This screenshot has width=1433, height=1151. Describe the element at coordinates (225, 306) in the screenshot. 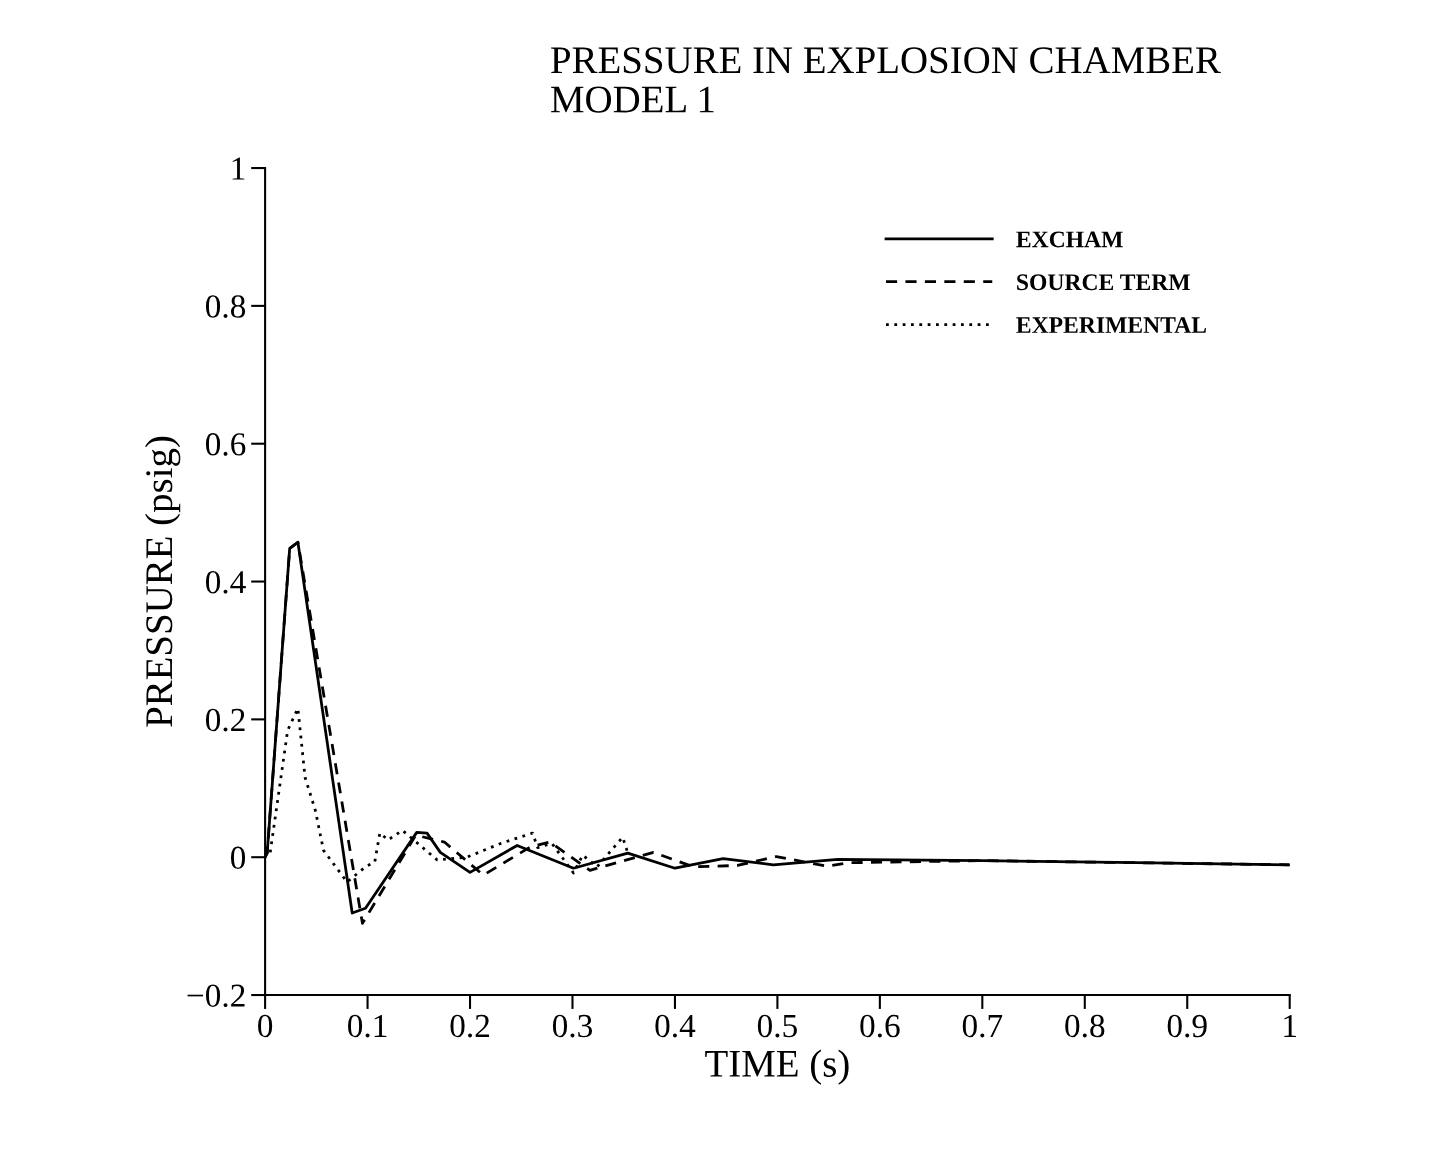

I see `y-tick-label: 0.8` at that location.